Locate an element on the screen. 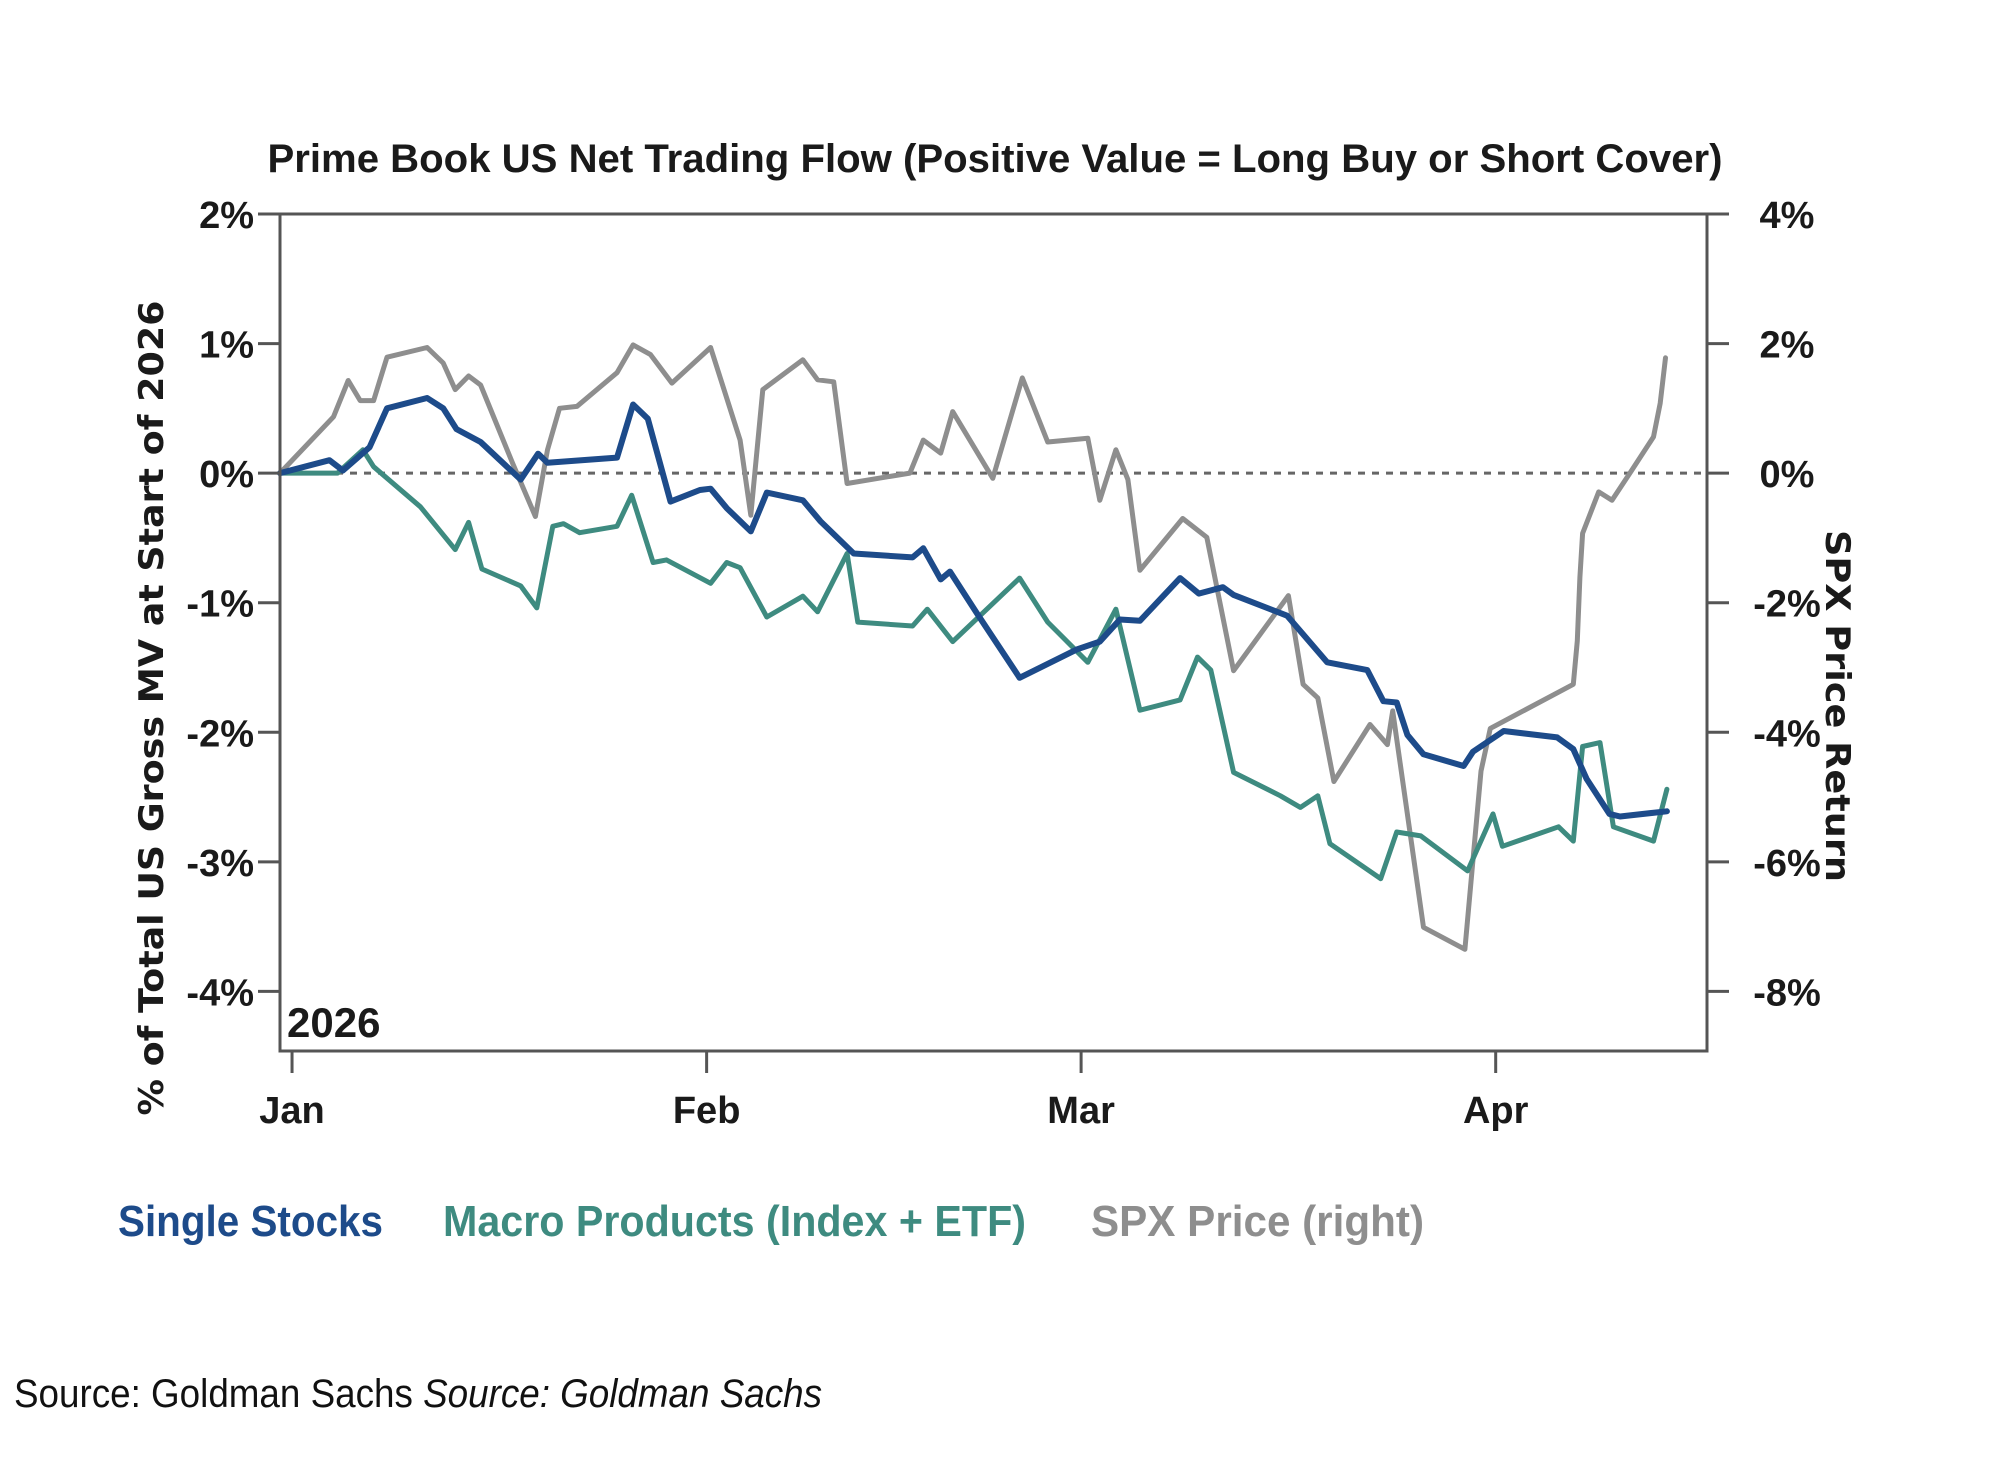 This screenshot has height=1460, width=2000. y-axis-left-title: % of Total US Gross MV at Start of 2026 is located at coordinates (152, 708).